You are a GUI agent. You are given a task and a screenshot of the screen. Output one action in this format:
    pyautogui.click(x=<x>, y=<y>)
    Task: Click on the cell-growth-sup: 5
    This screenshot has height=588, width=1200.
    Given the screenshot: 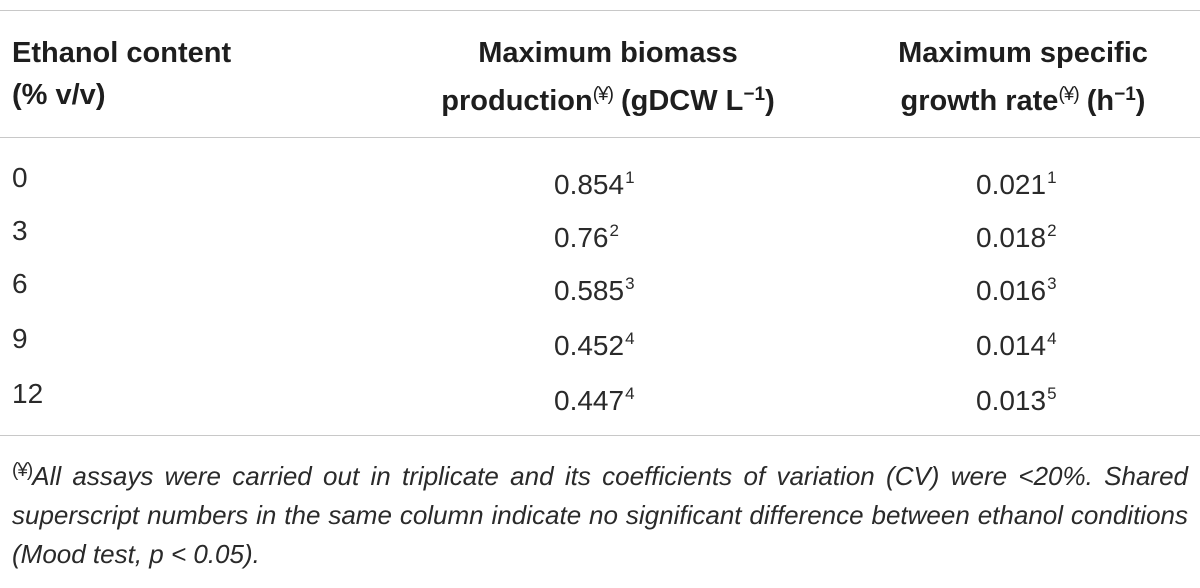 What is the action you would take?
    pyautogui.click(x=1052, y=393)
    